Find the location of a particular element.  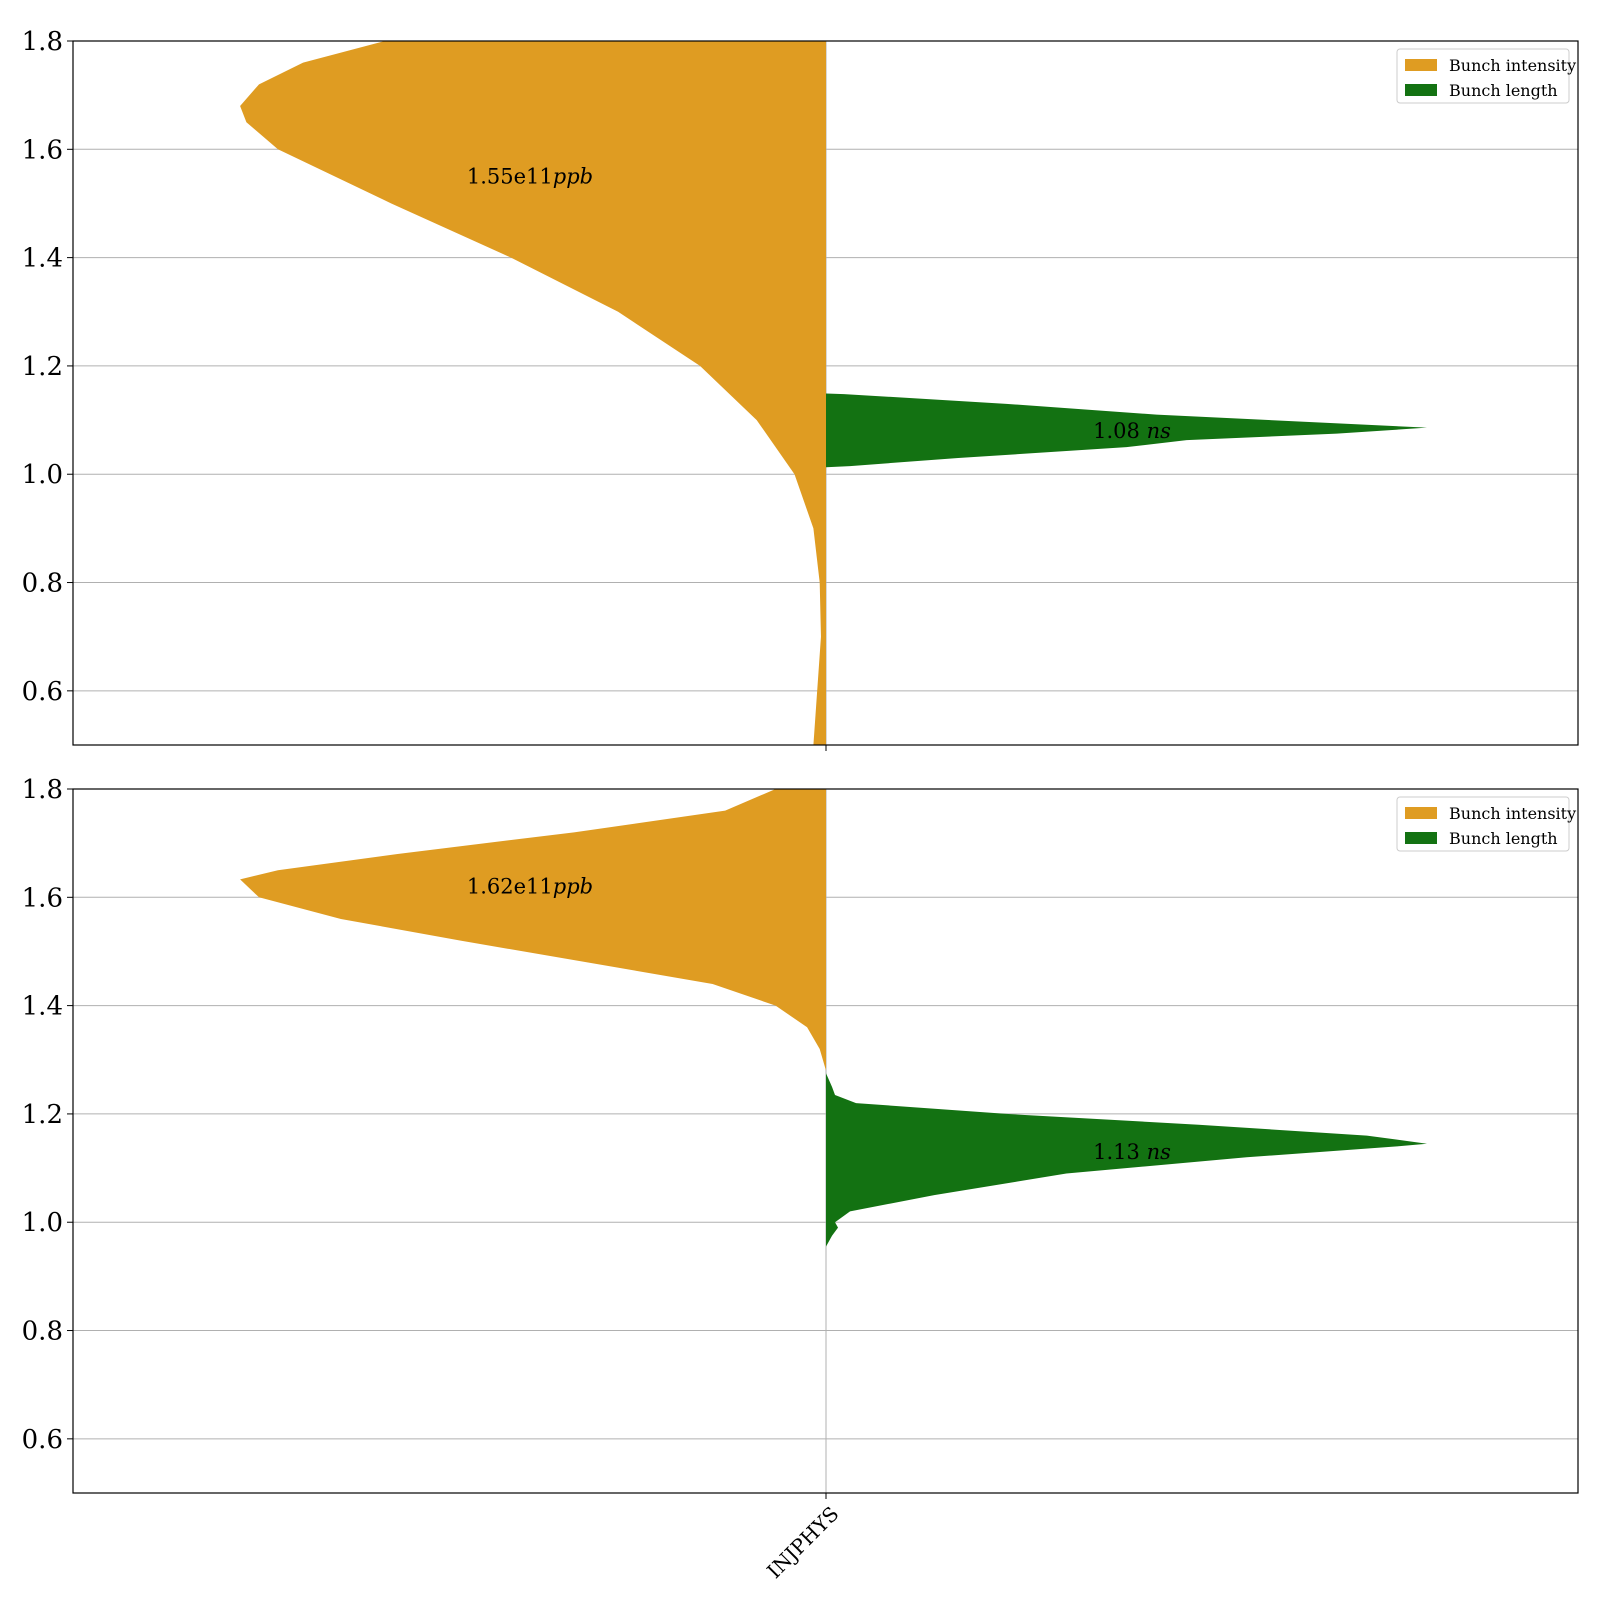

annotation-value: 1.55e11 is located at coordinates (510, 176).